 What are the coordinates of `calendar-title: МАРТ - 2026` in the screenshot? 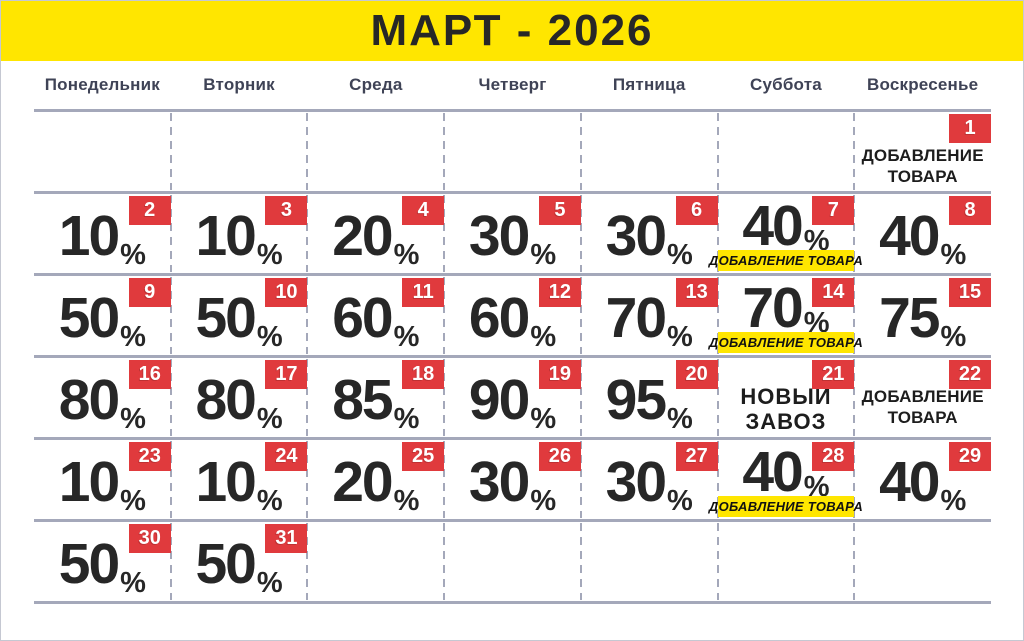 It's located at (512, 30).